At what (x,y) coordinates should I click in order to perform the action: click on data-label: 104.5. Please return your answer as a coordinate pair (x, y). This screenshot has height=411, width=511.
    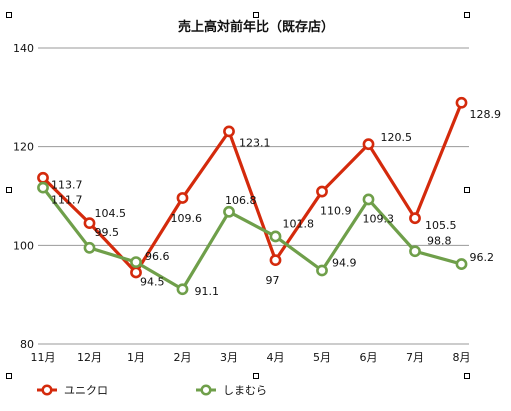
    Looking at the image, I should click on (111, 213).